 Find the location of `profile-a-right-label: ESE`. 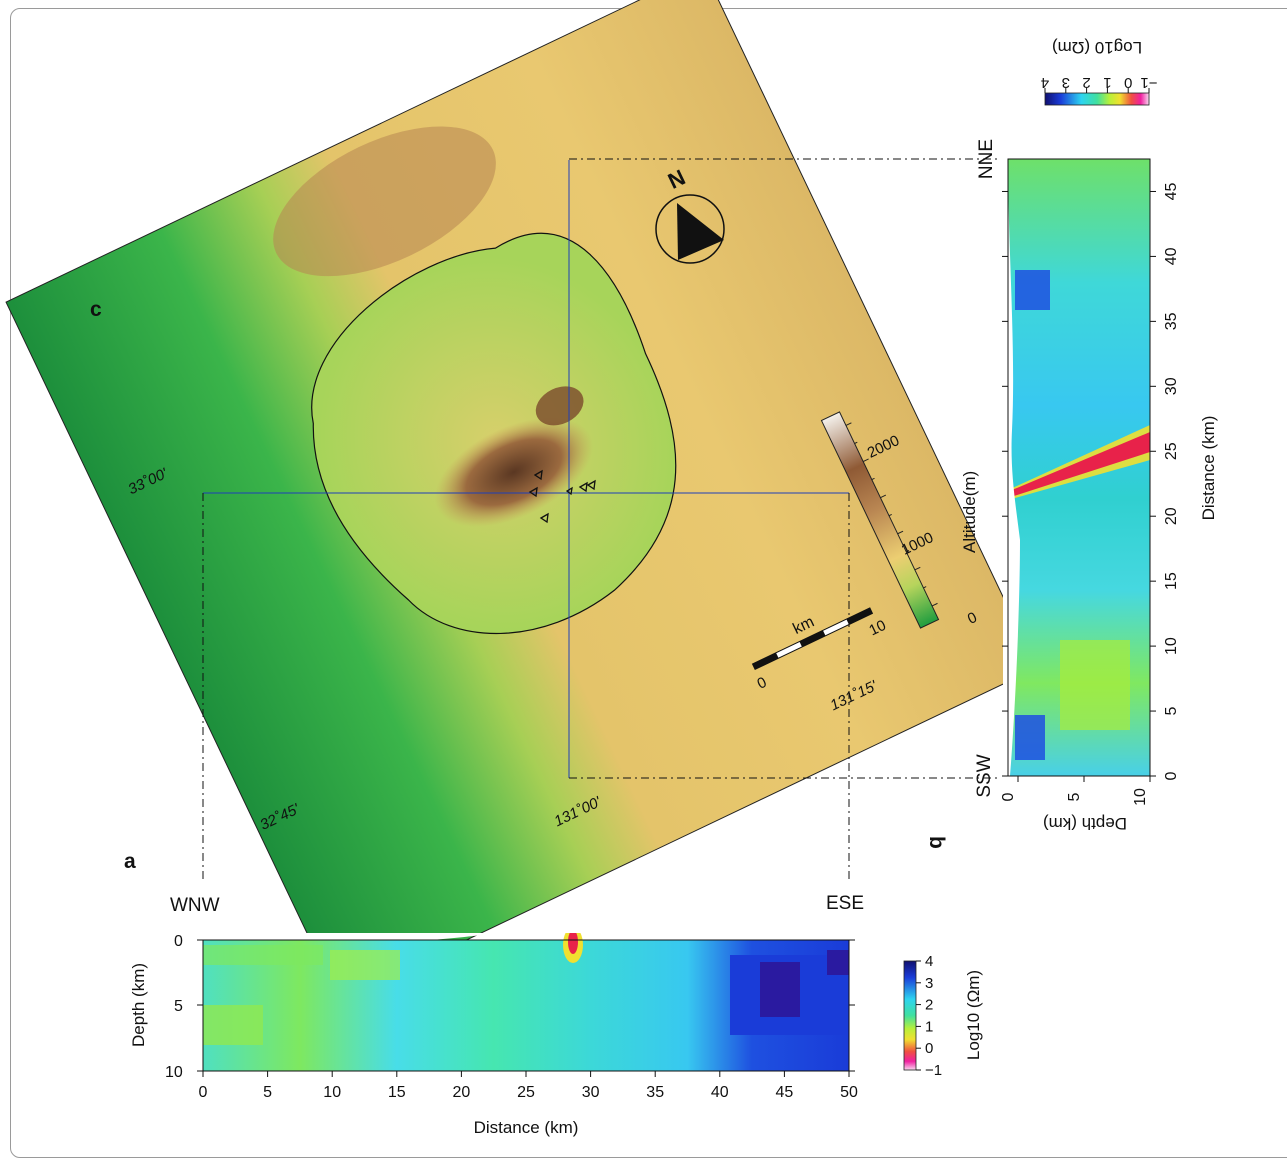

profile-a-right-label: ESE is located at coordinates (845, 903).